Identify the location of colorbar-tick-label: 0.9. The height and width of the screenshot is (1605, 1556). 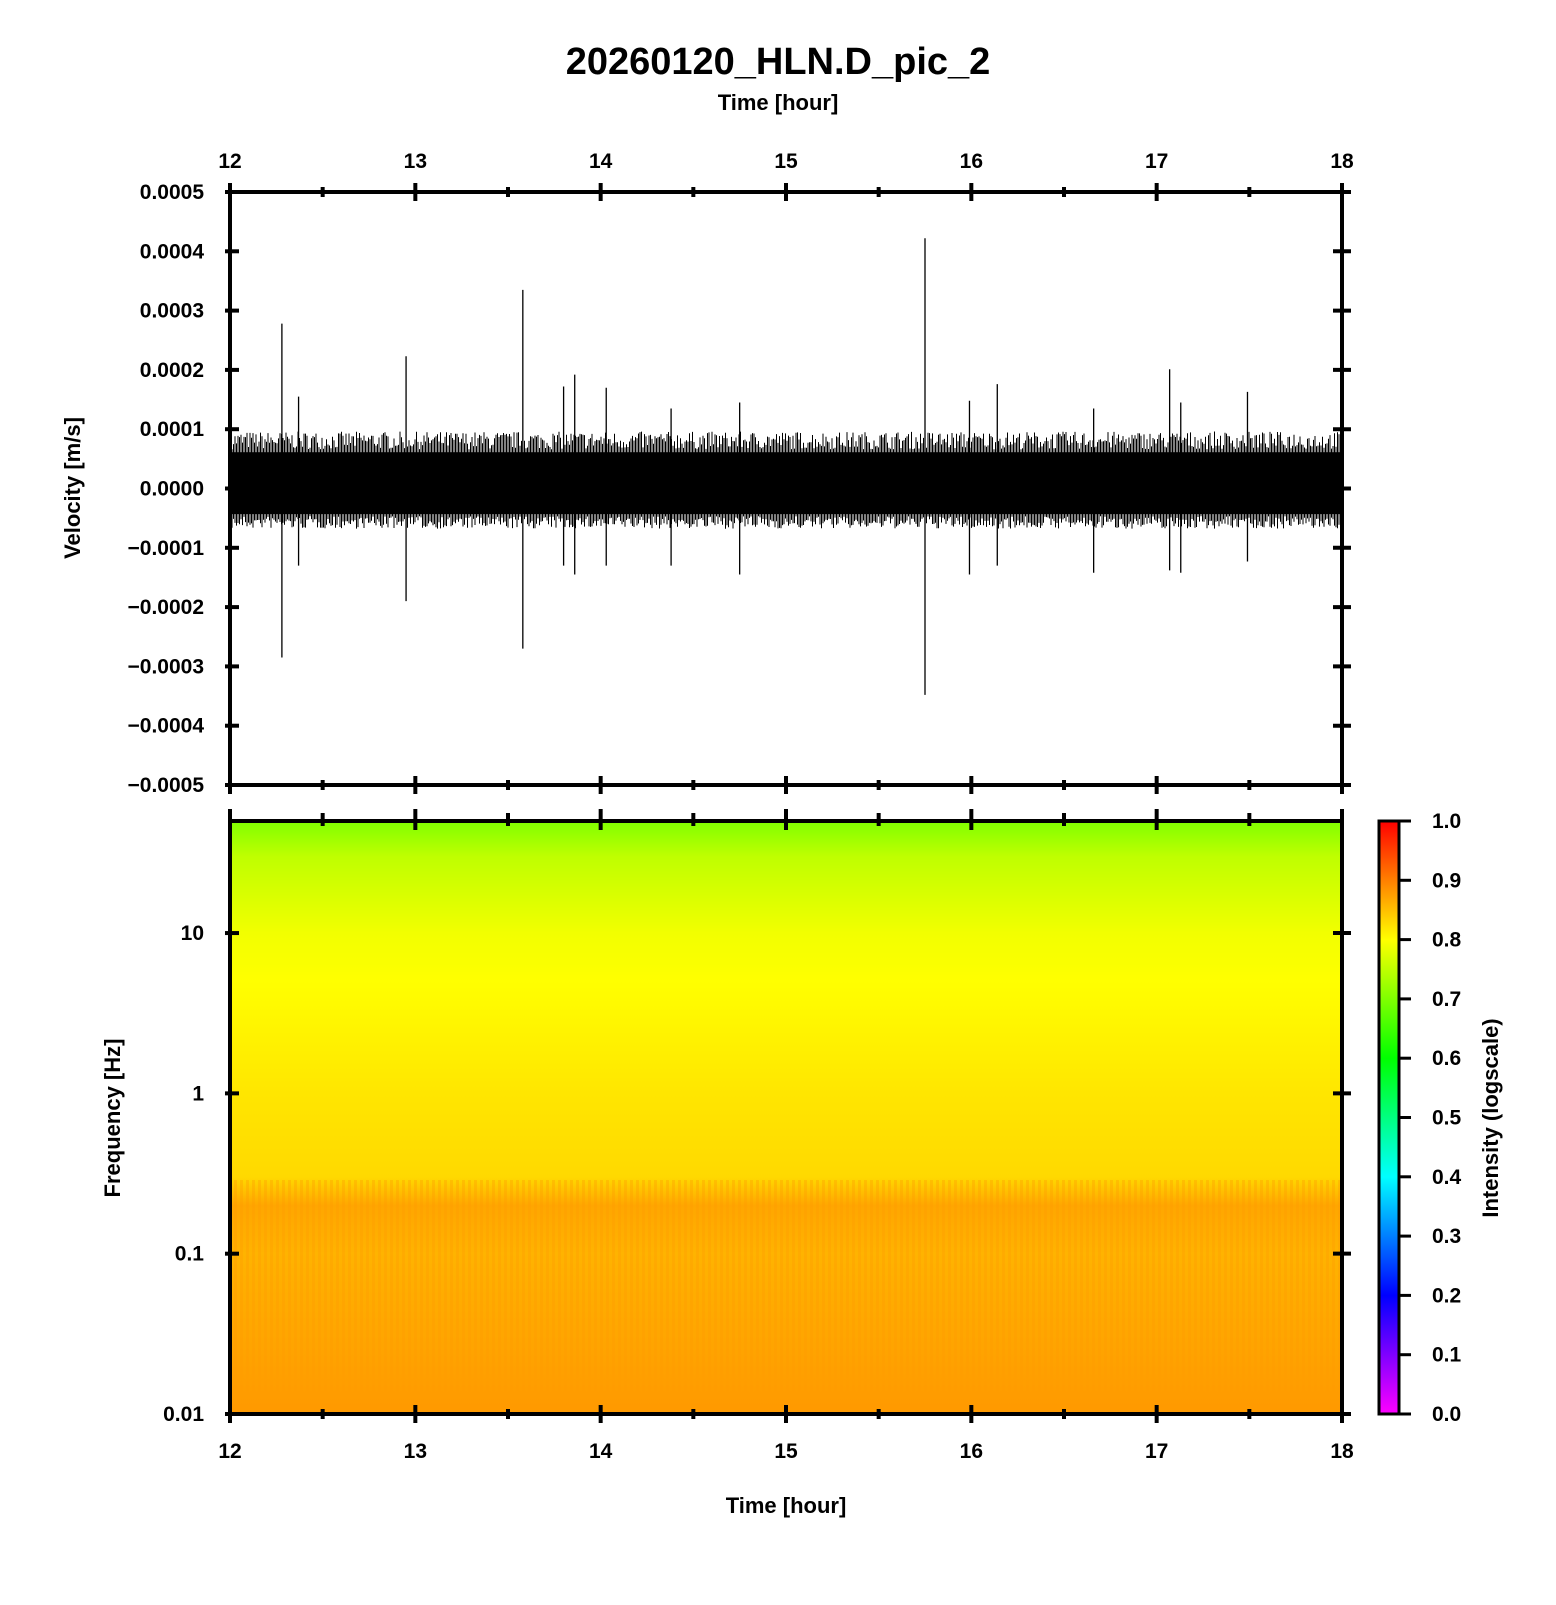
(1446, 880).